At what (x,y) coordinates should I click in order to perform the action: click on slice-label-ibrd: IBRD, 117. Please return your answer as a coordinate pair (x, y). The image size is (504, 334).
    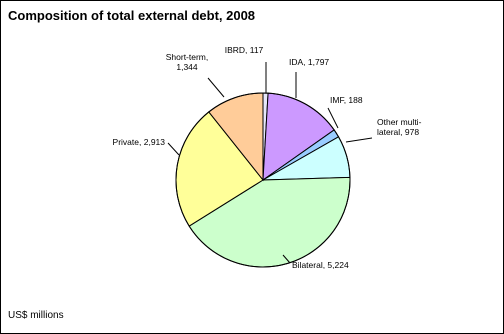
    Looking at the image, I should click on (244, 50).